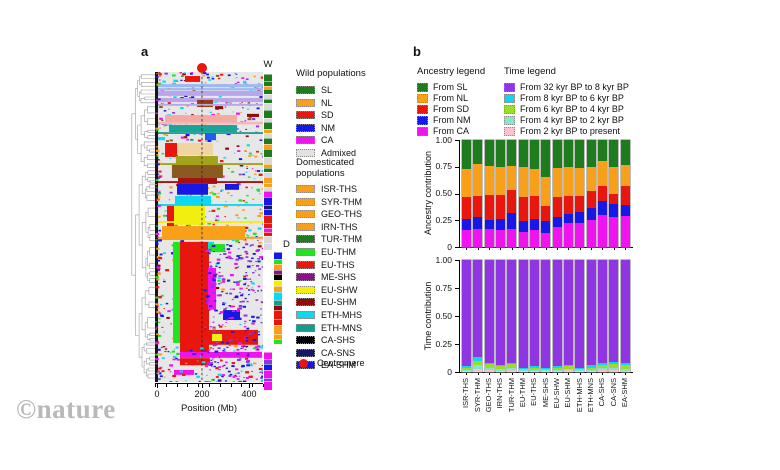 The height and width of the screenshot is (470, 780). What do you see at coordinates (202, 68) in the screenshot?
I see `centromere-marker-icon` at bounding box center [202, 68].